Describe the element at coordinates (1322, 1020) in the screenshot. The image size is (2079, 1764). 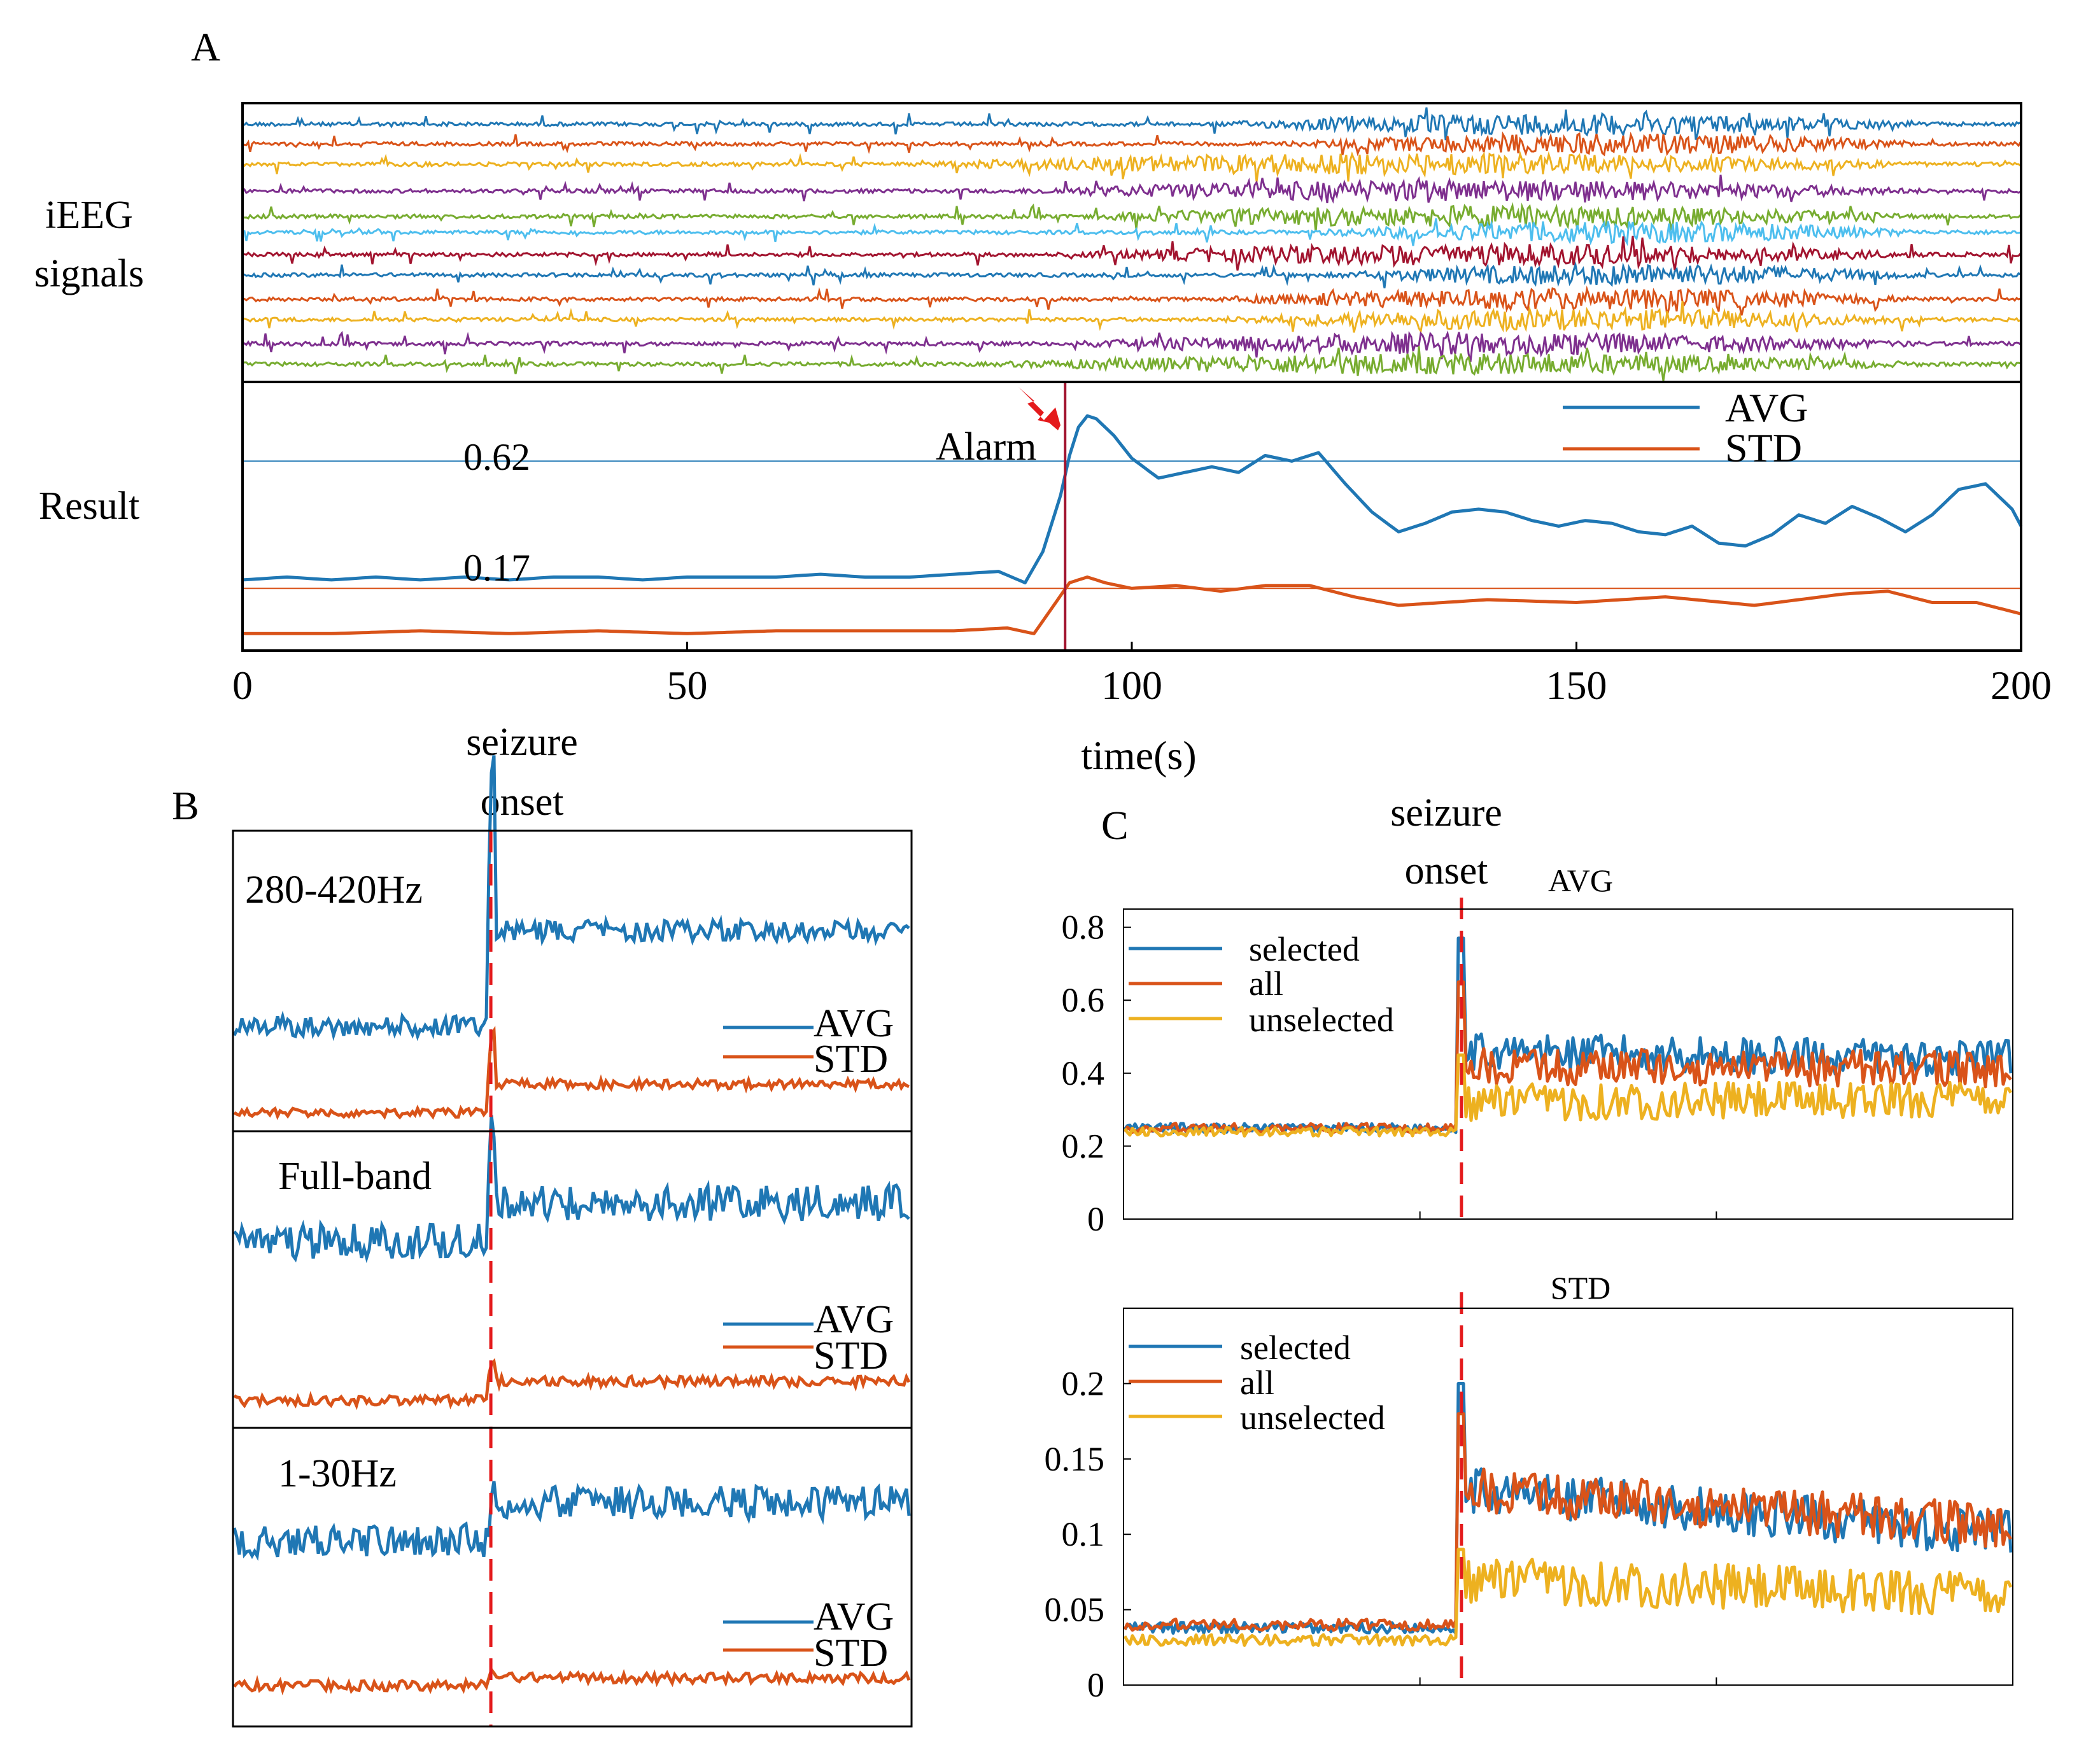
I see `legend-c1-unselected-label: unselected` at that location.